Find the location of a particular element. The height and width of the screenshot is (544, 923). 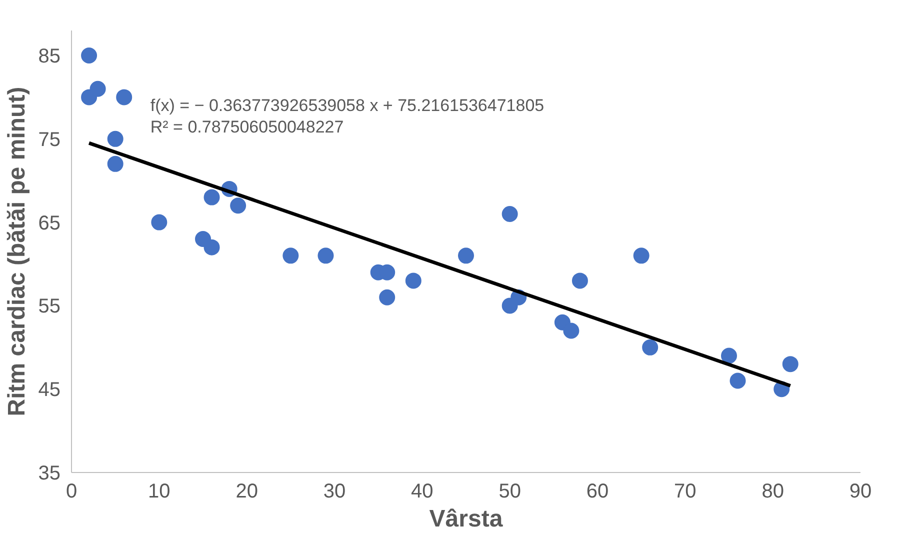

y-tick-label: 65 is located at coordinates (49, 223).